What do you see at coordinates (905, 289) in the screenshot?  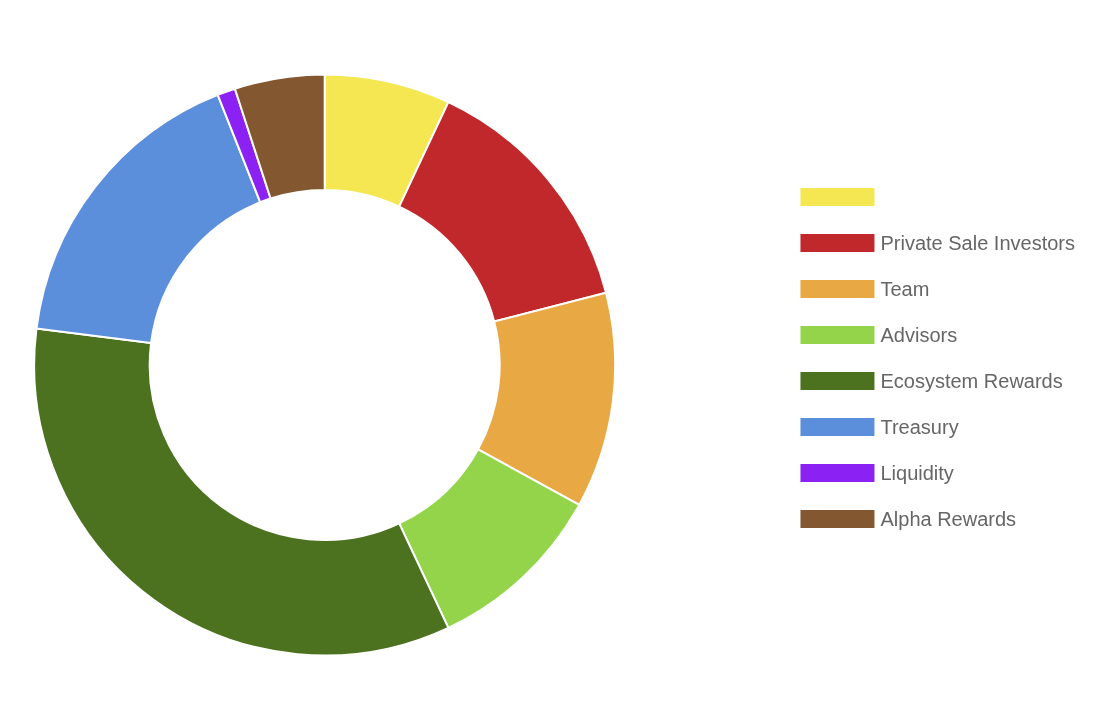 I see `legend-label: Team` at bounding box center [905, 289].